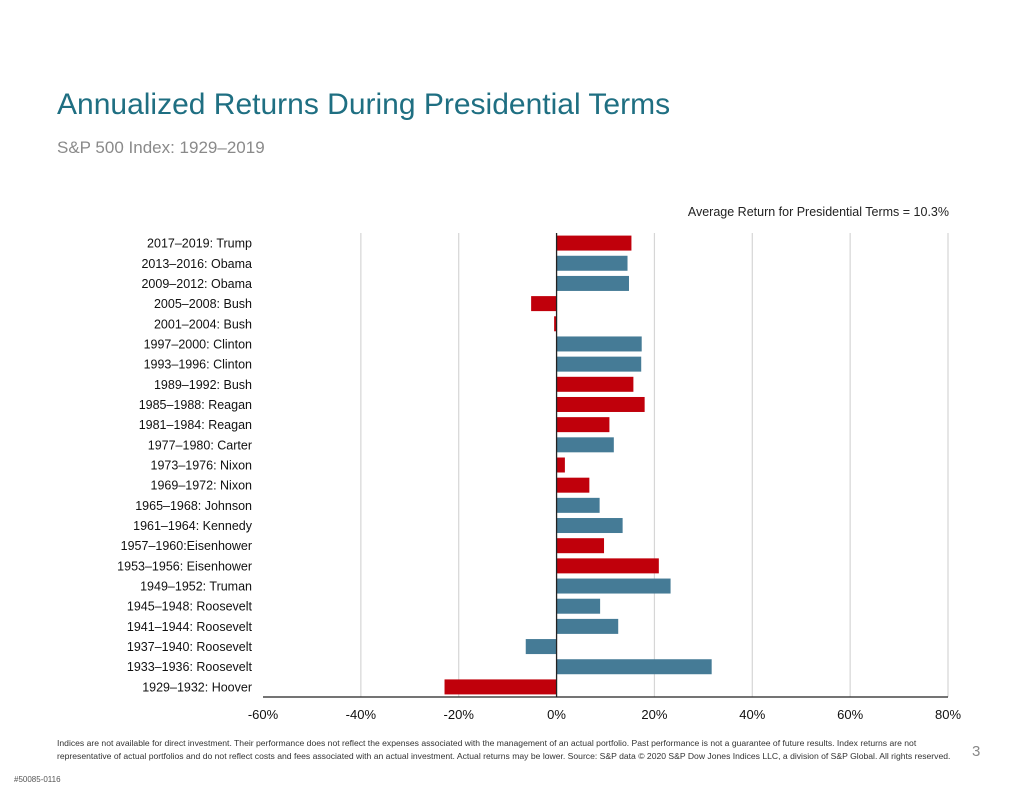 The image size is (1024, 791). I want to click on category-label-4: 2001–2004: Bush, so click(203, 324).